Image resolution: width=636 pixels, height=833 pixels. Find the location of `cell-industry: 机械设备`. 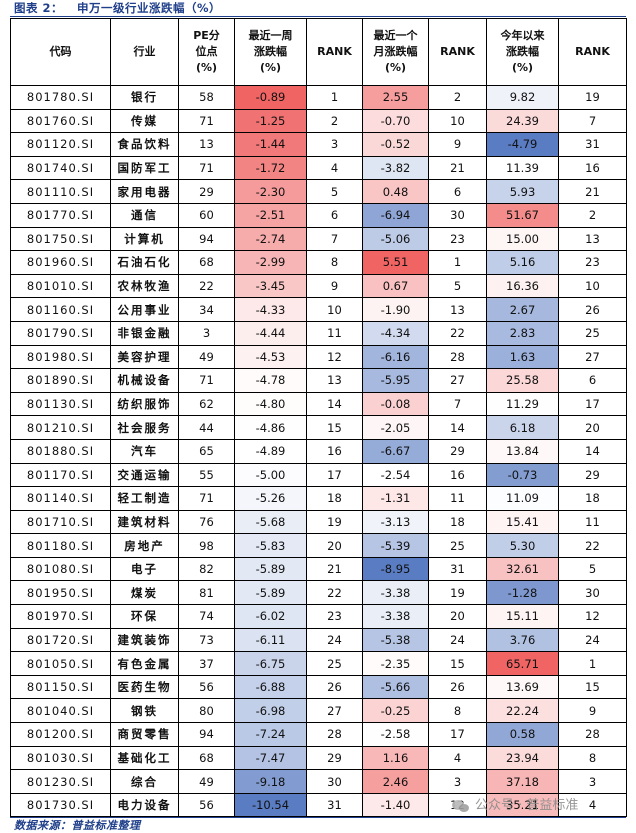

cell-industry: 机械设备 is located at coordinates (144, 380).